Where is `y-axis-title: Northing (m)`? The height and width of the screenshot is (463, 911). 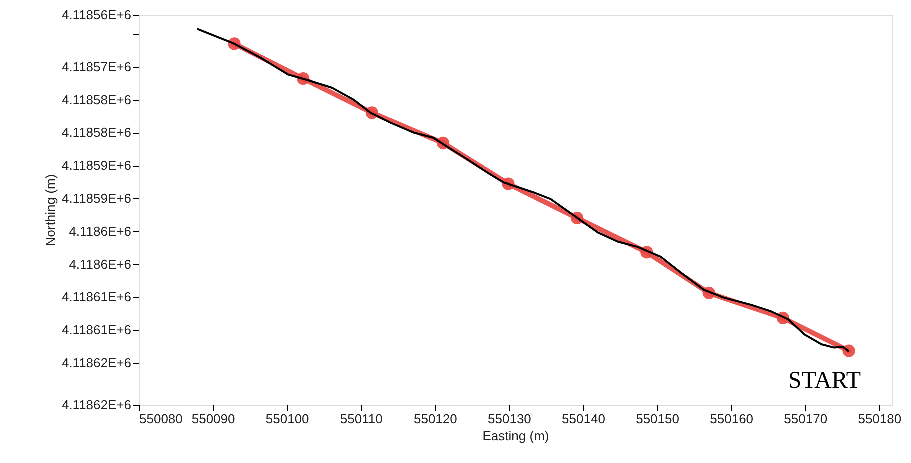 y-axis-title: Northing (m) is located at coordinates (50, 210).